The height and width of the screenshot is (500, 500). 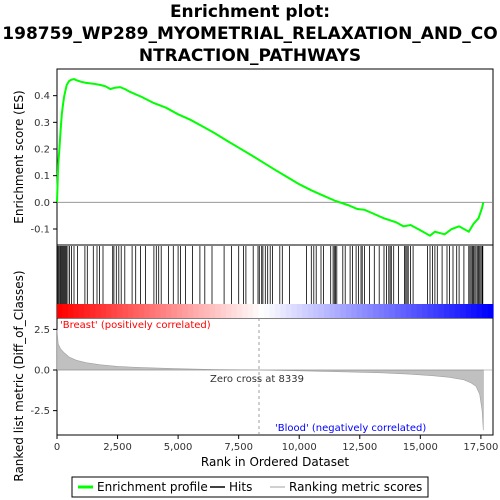 What do you see at coordinates (42, 176) in the screenshot?
I see `es-y-tick-label: 0.1` at bounding box center [42, 176].